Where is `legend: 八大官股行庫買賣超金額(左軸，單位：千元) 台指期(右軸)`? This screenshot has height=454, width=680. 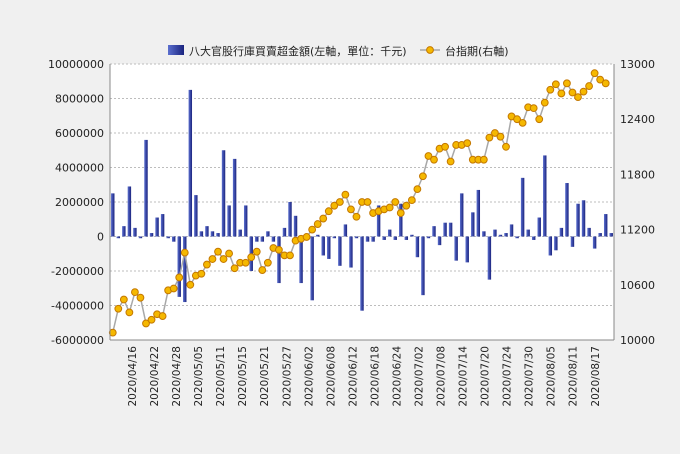
legend: 八大官股行庫買賣超金額(左軸，單位：千元) 台指期(右軸) is located at coordinates (338, 51).